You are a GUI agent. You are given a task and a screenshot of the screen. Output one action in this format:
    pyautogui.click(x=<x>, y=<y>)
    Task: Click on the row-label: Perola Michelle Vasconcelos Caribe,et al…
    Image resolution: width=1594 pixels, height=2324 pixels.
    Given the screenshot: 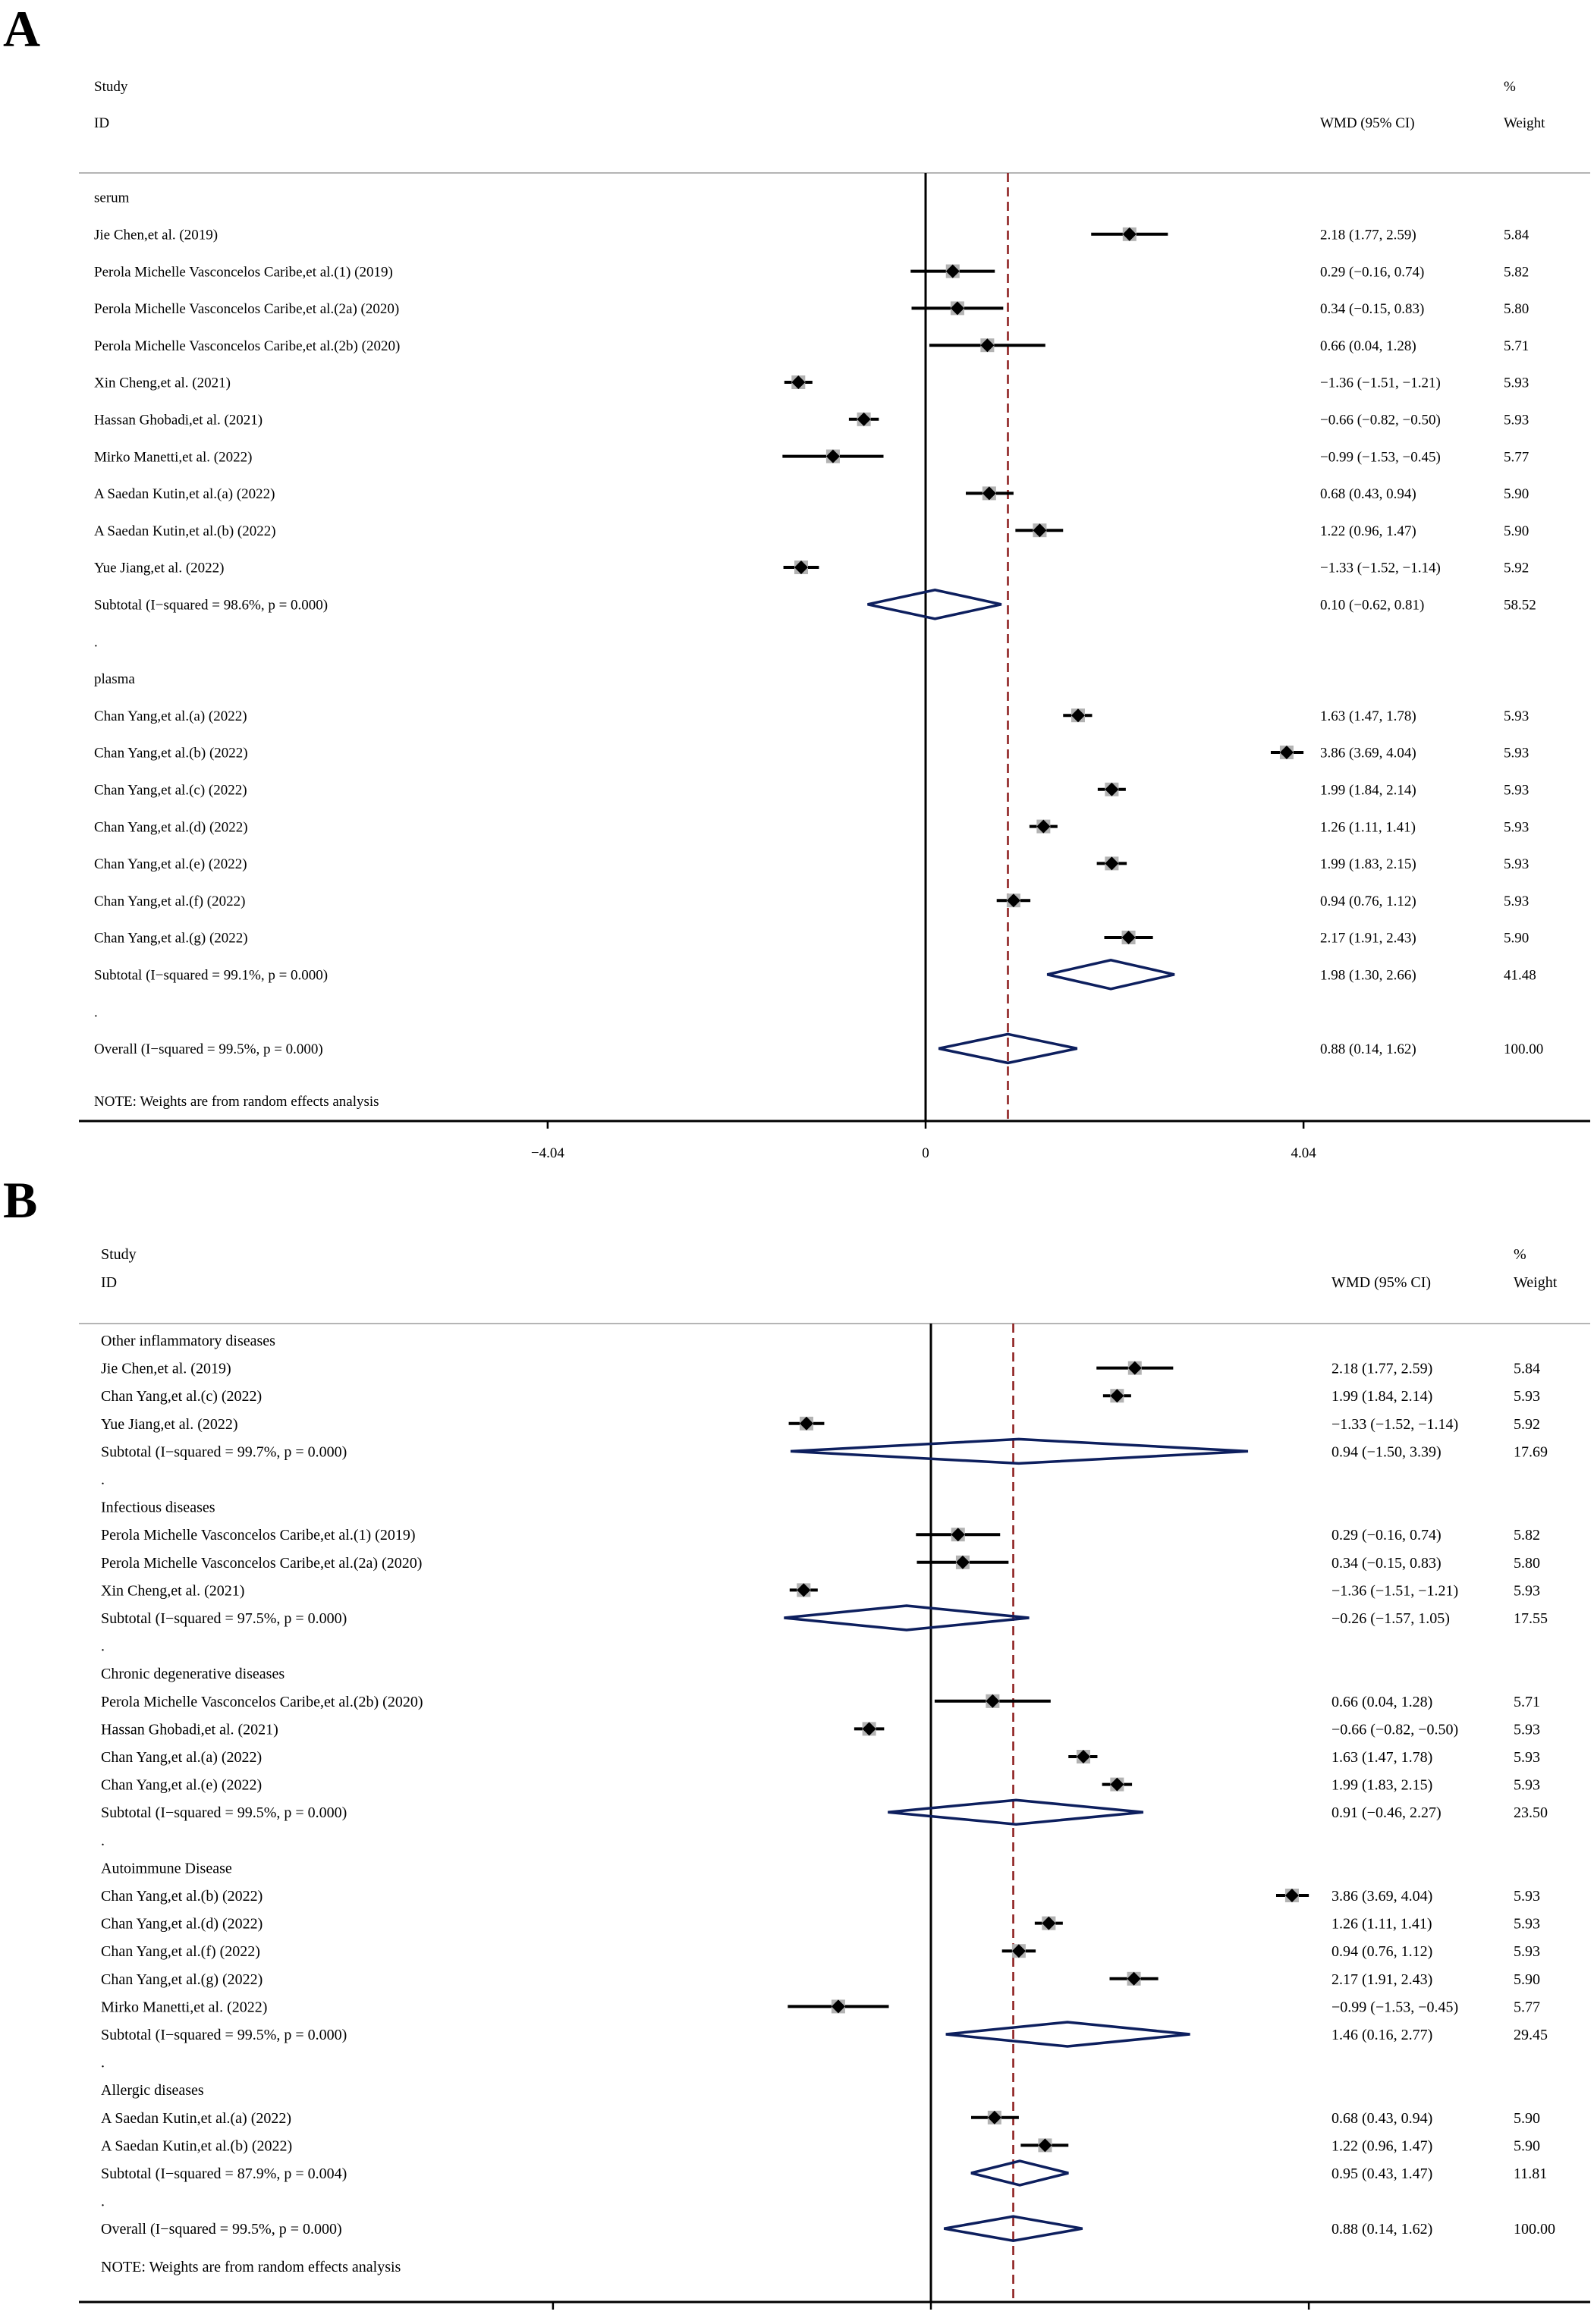 What is the action you would take?
    pyautogui.click(x=262, y=1702)
    